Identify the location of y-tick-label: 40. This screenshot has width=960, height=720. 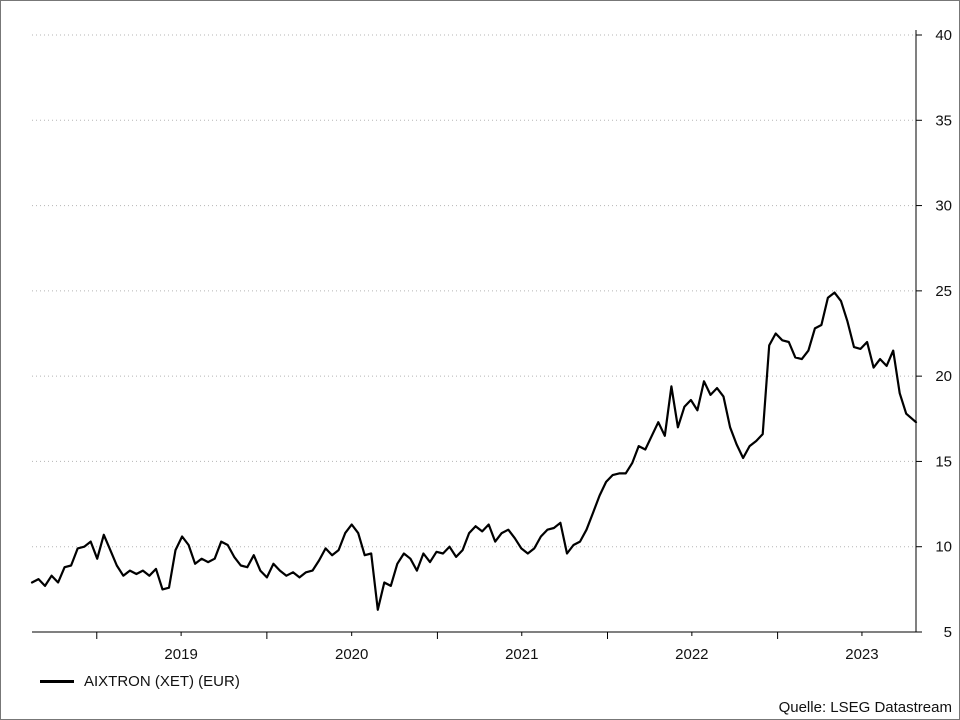
(943, 35).